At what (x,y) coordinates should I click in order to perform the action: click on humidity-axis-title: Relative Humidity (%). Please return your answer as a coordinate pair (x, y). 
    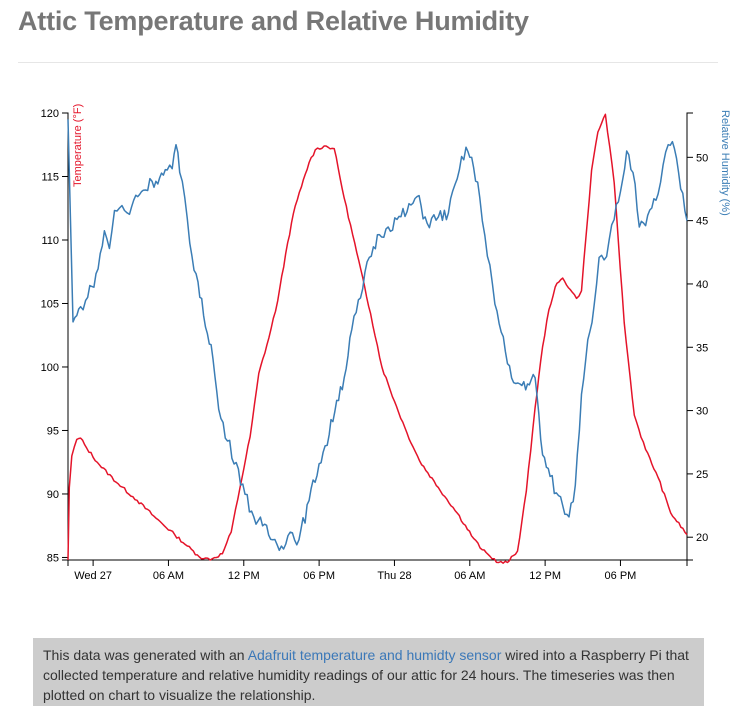
    Looking at the image, I should click on (725, 163).